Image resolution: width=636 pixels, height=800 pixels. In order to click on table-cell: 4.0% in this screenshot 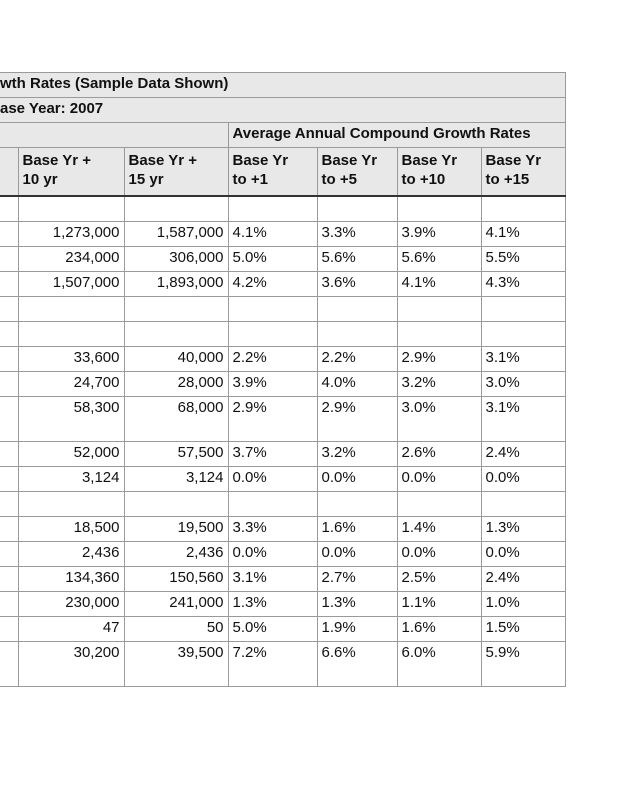, I will do `click(357, 384)`.